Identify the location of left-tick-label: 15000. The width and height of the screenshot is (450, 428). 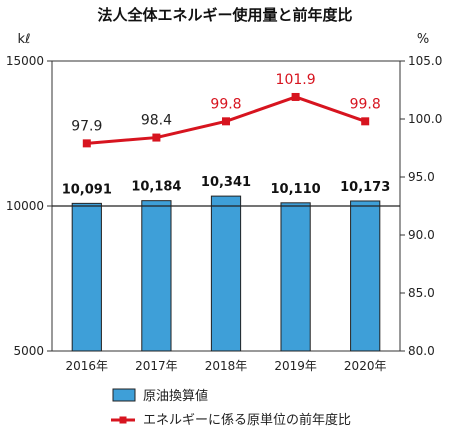
(25, 61).